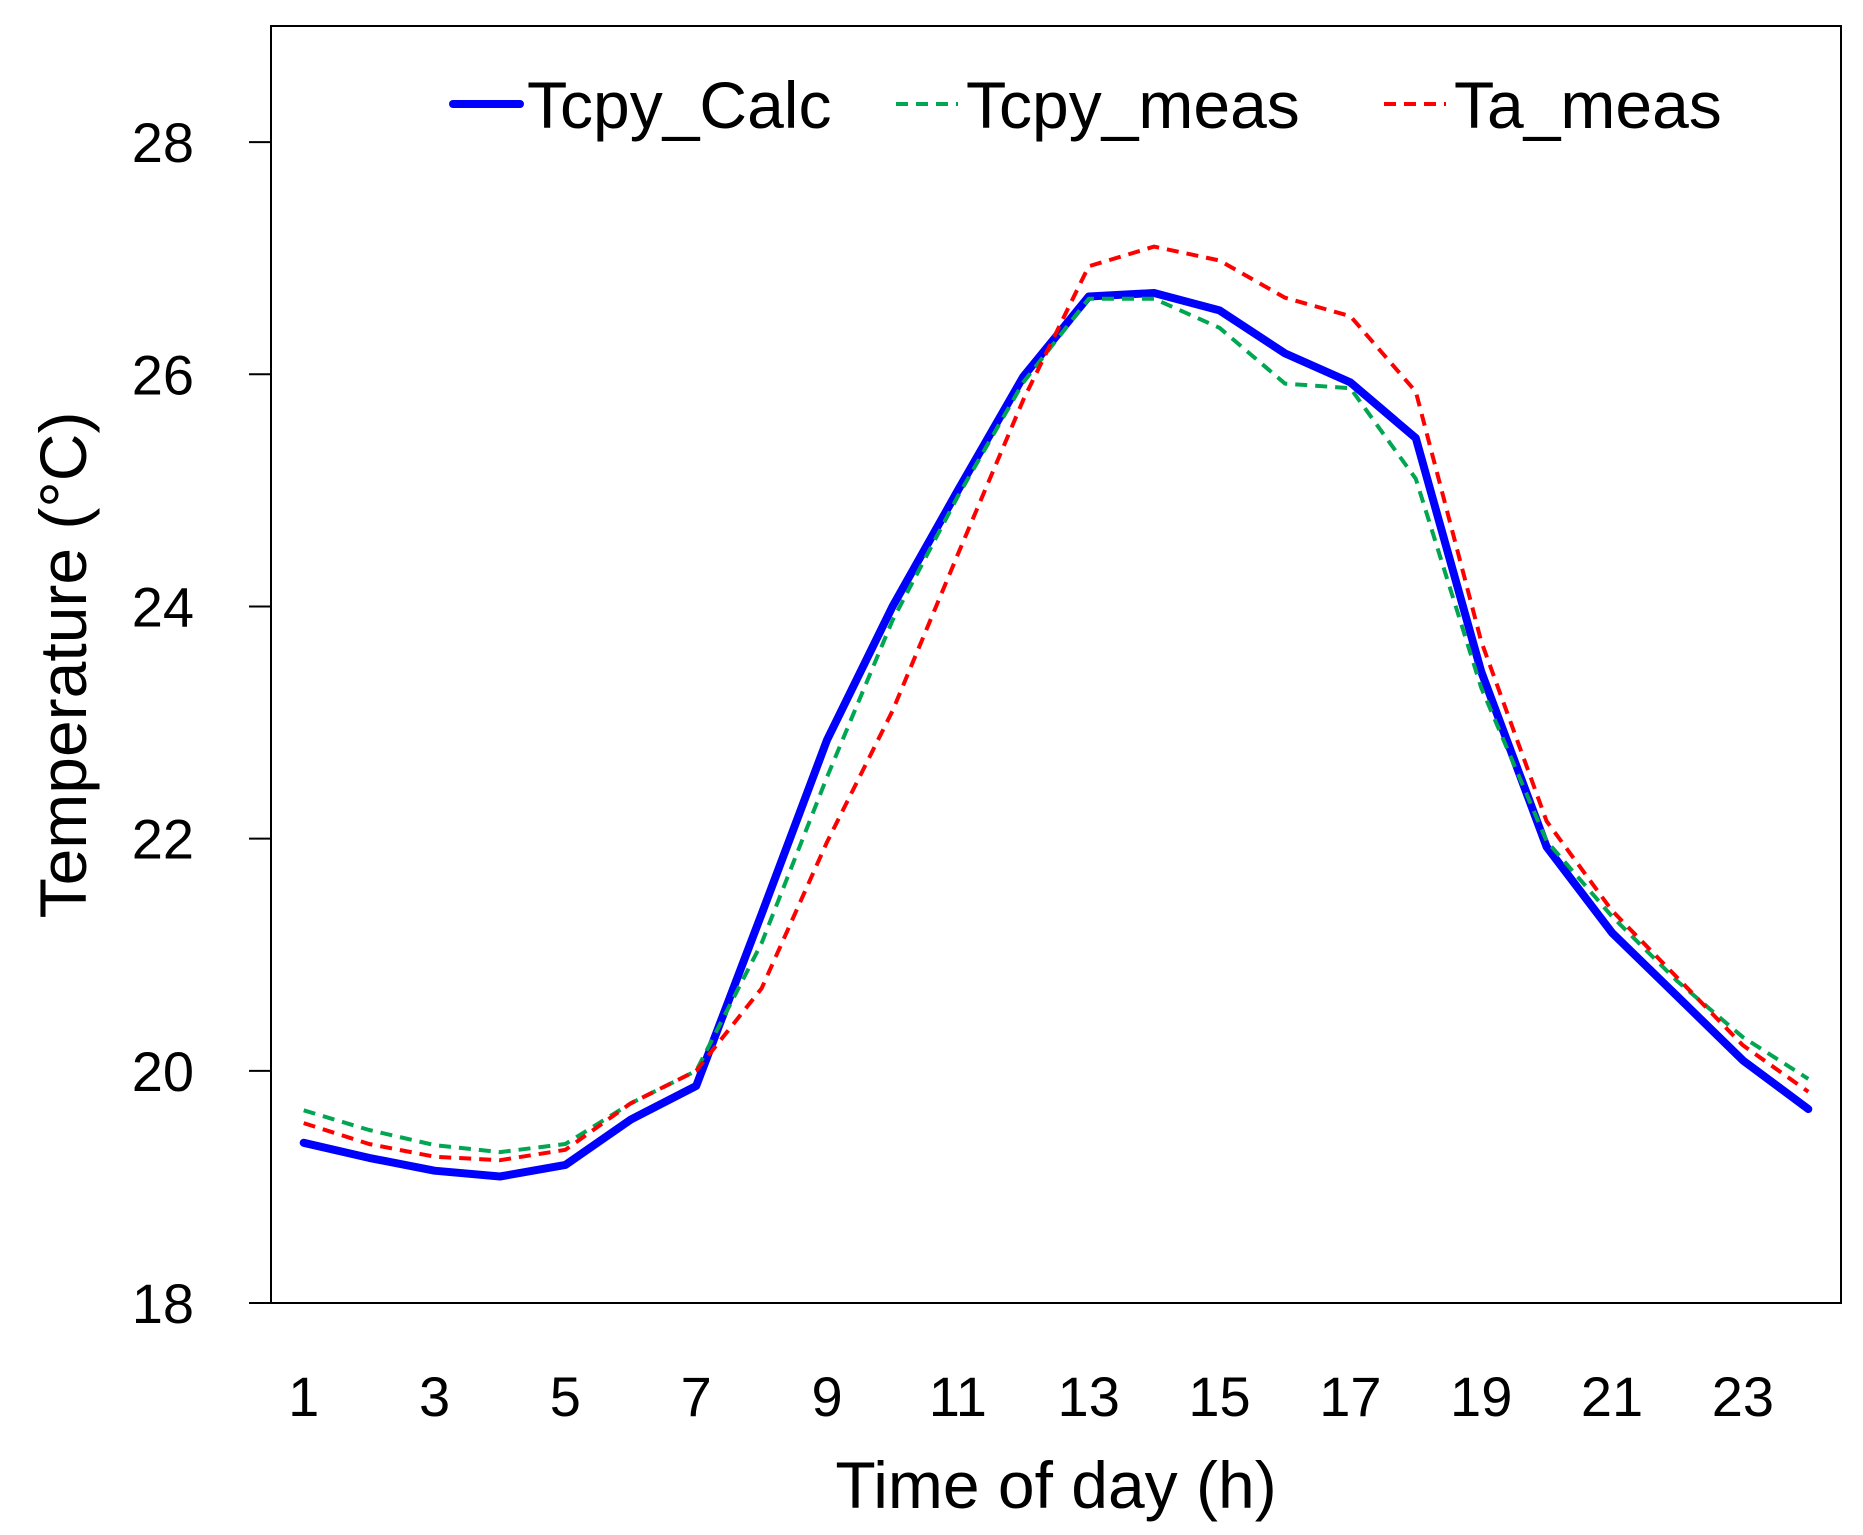  I want to click on x-tick-label: 23, so click(1743, 1396).